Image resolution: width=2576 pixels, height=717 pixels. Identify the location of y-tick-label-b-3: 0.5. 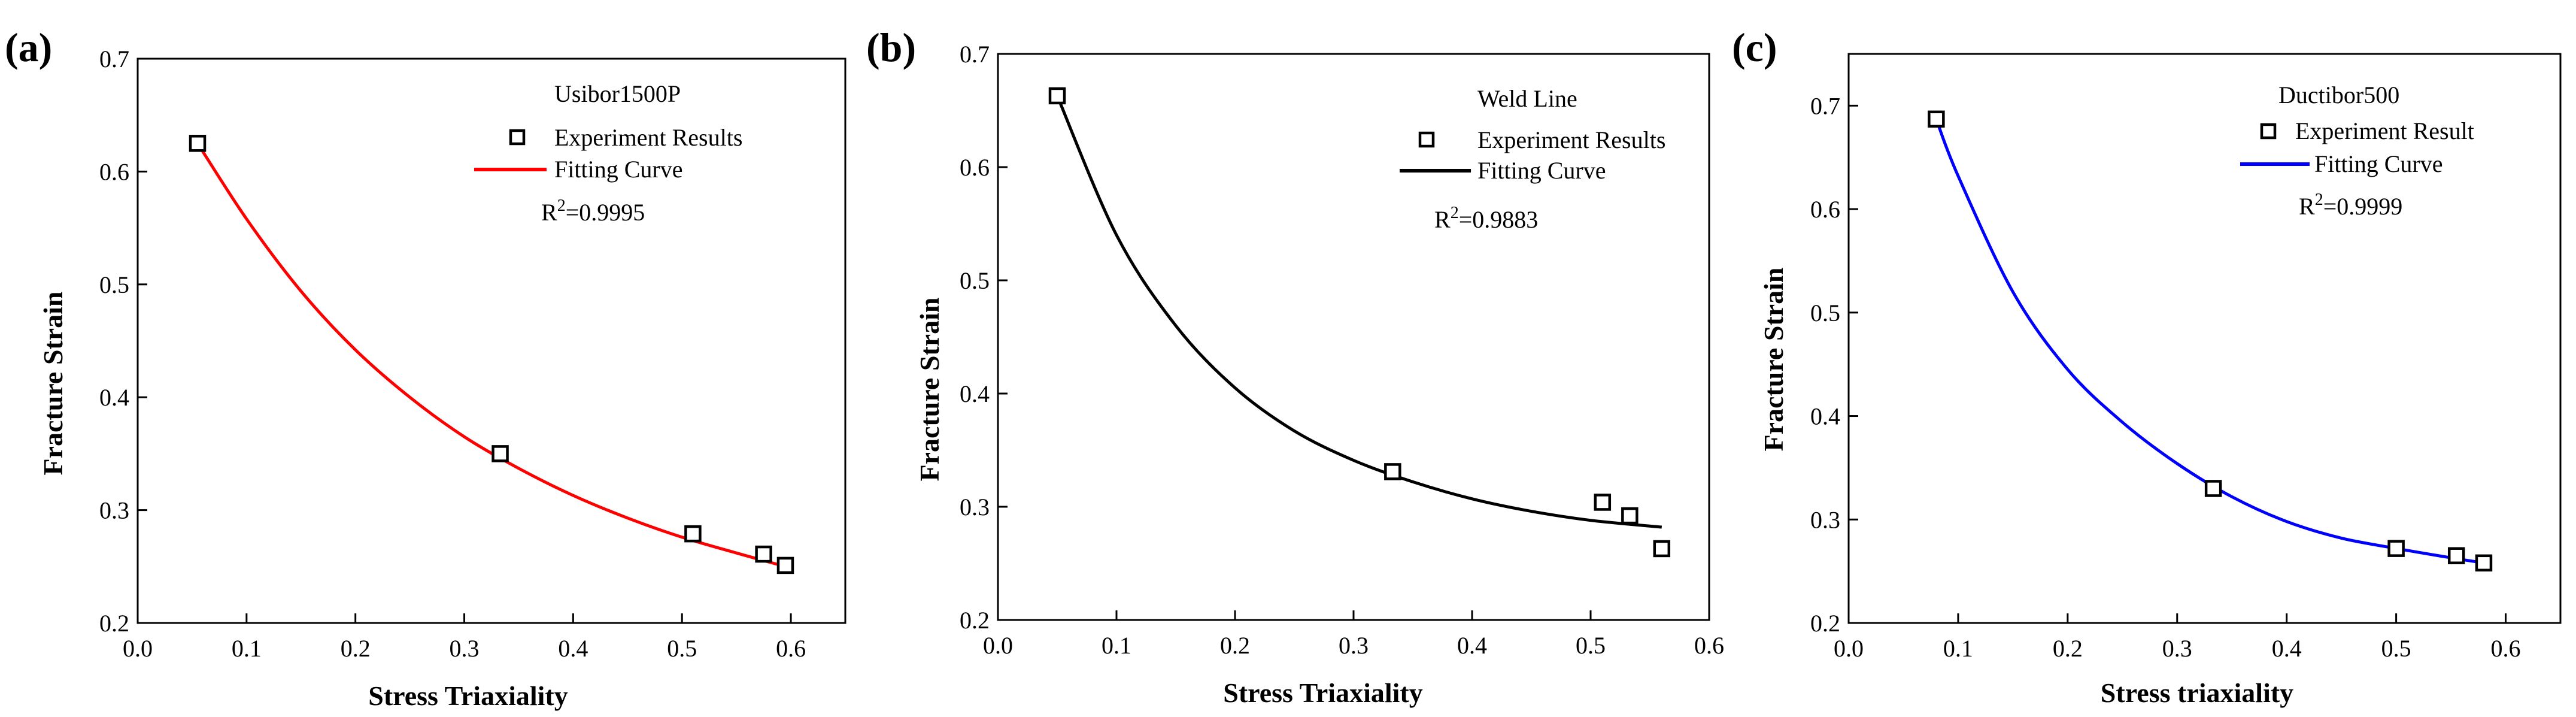
(975, 280).